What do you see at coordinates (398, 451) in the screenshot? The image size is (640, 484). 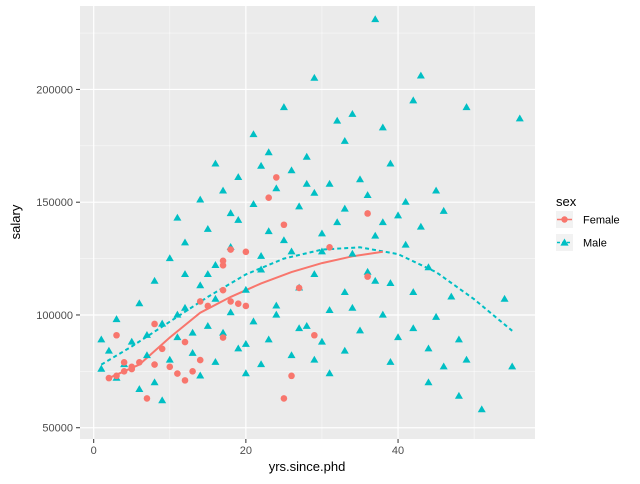 I see `x-tick-label: 40` at bounding box center [398, 451].